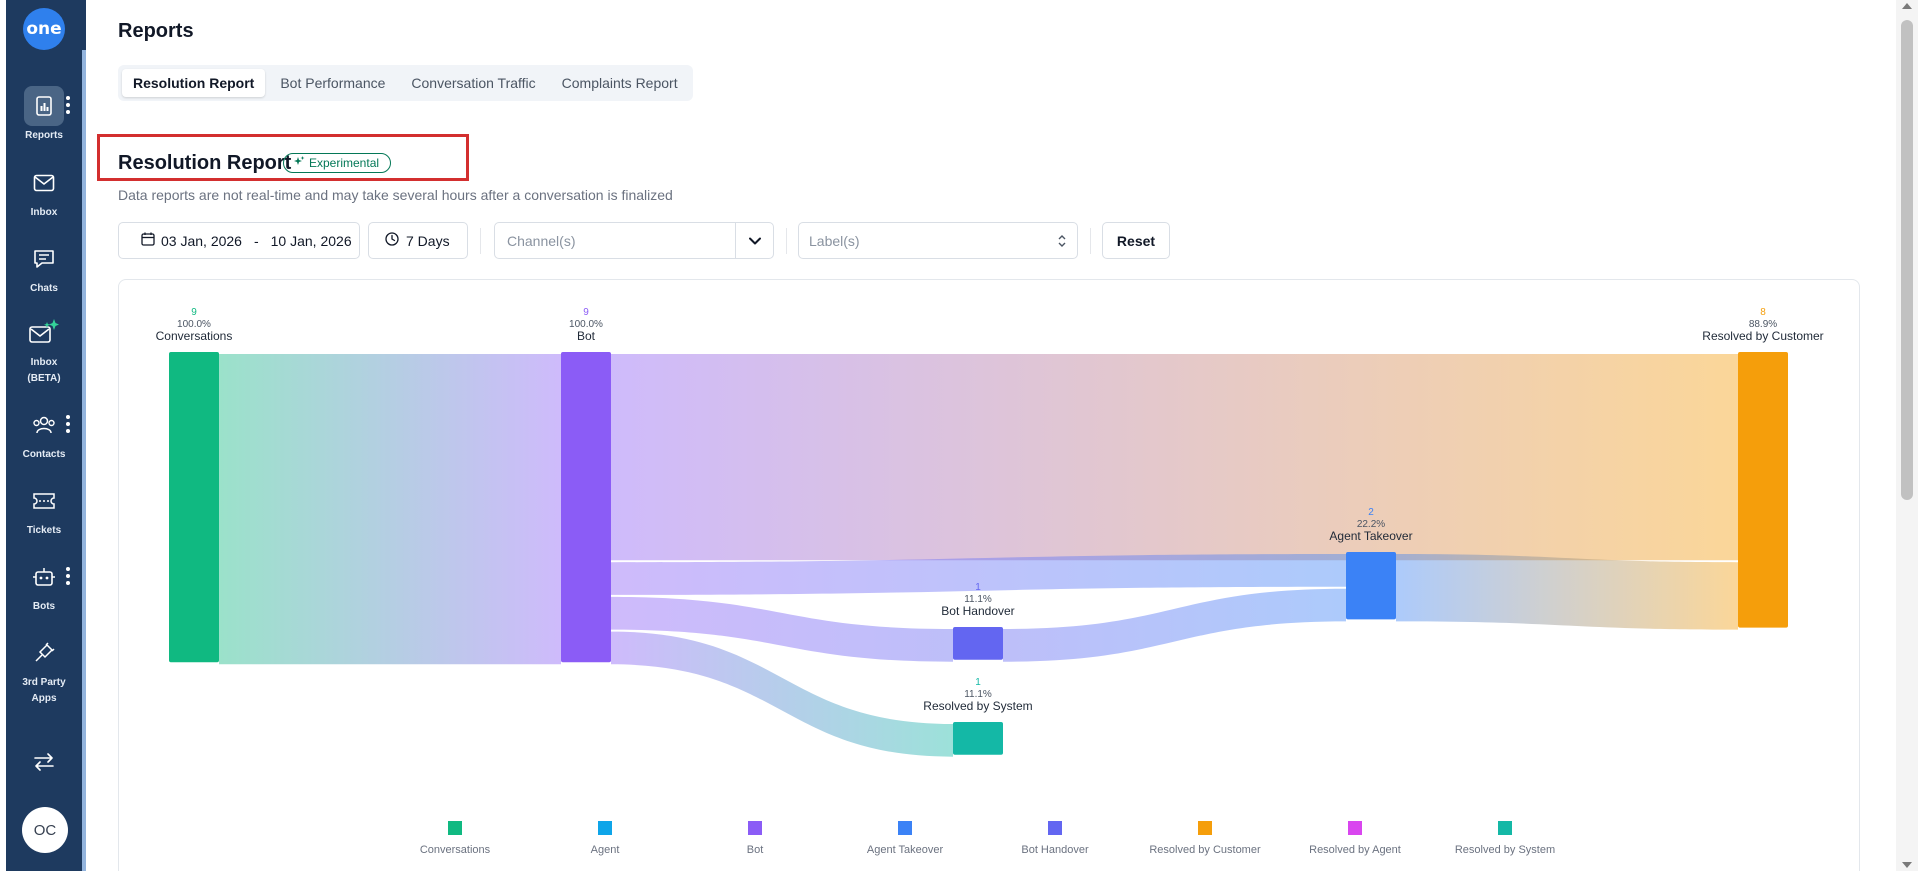 Image resolution: width=1918 pixels, height=871 pixels. What do you see at coordinates (68, 106) in the screenshot?
I see `reports-more-icon` at bounding box center [68, 106].